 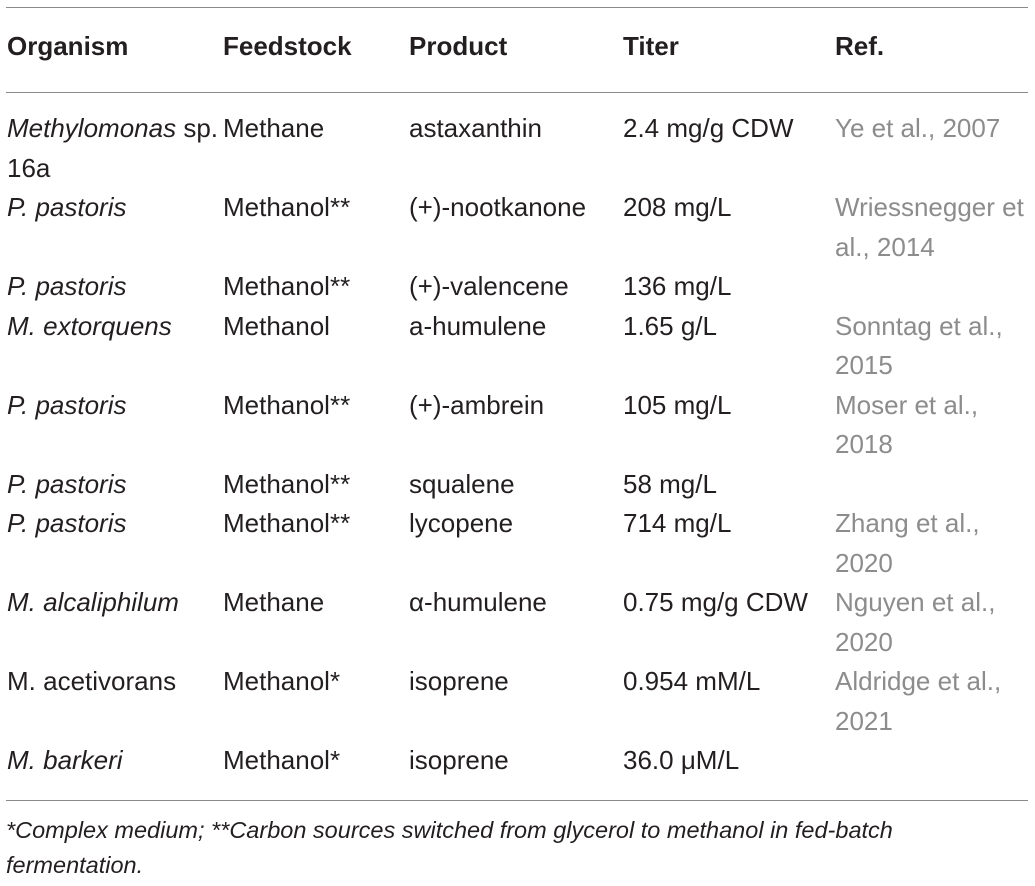 What do you see at coordinates (478, 602) in the screenshot?
I see `cell-product: α-humulene` at bounding box center [478, 602].